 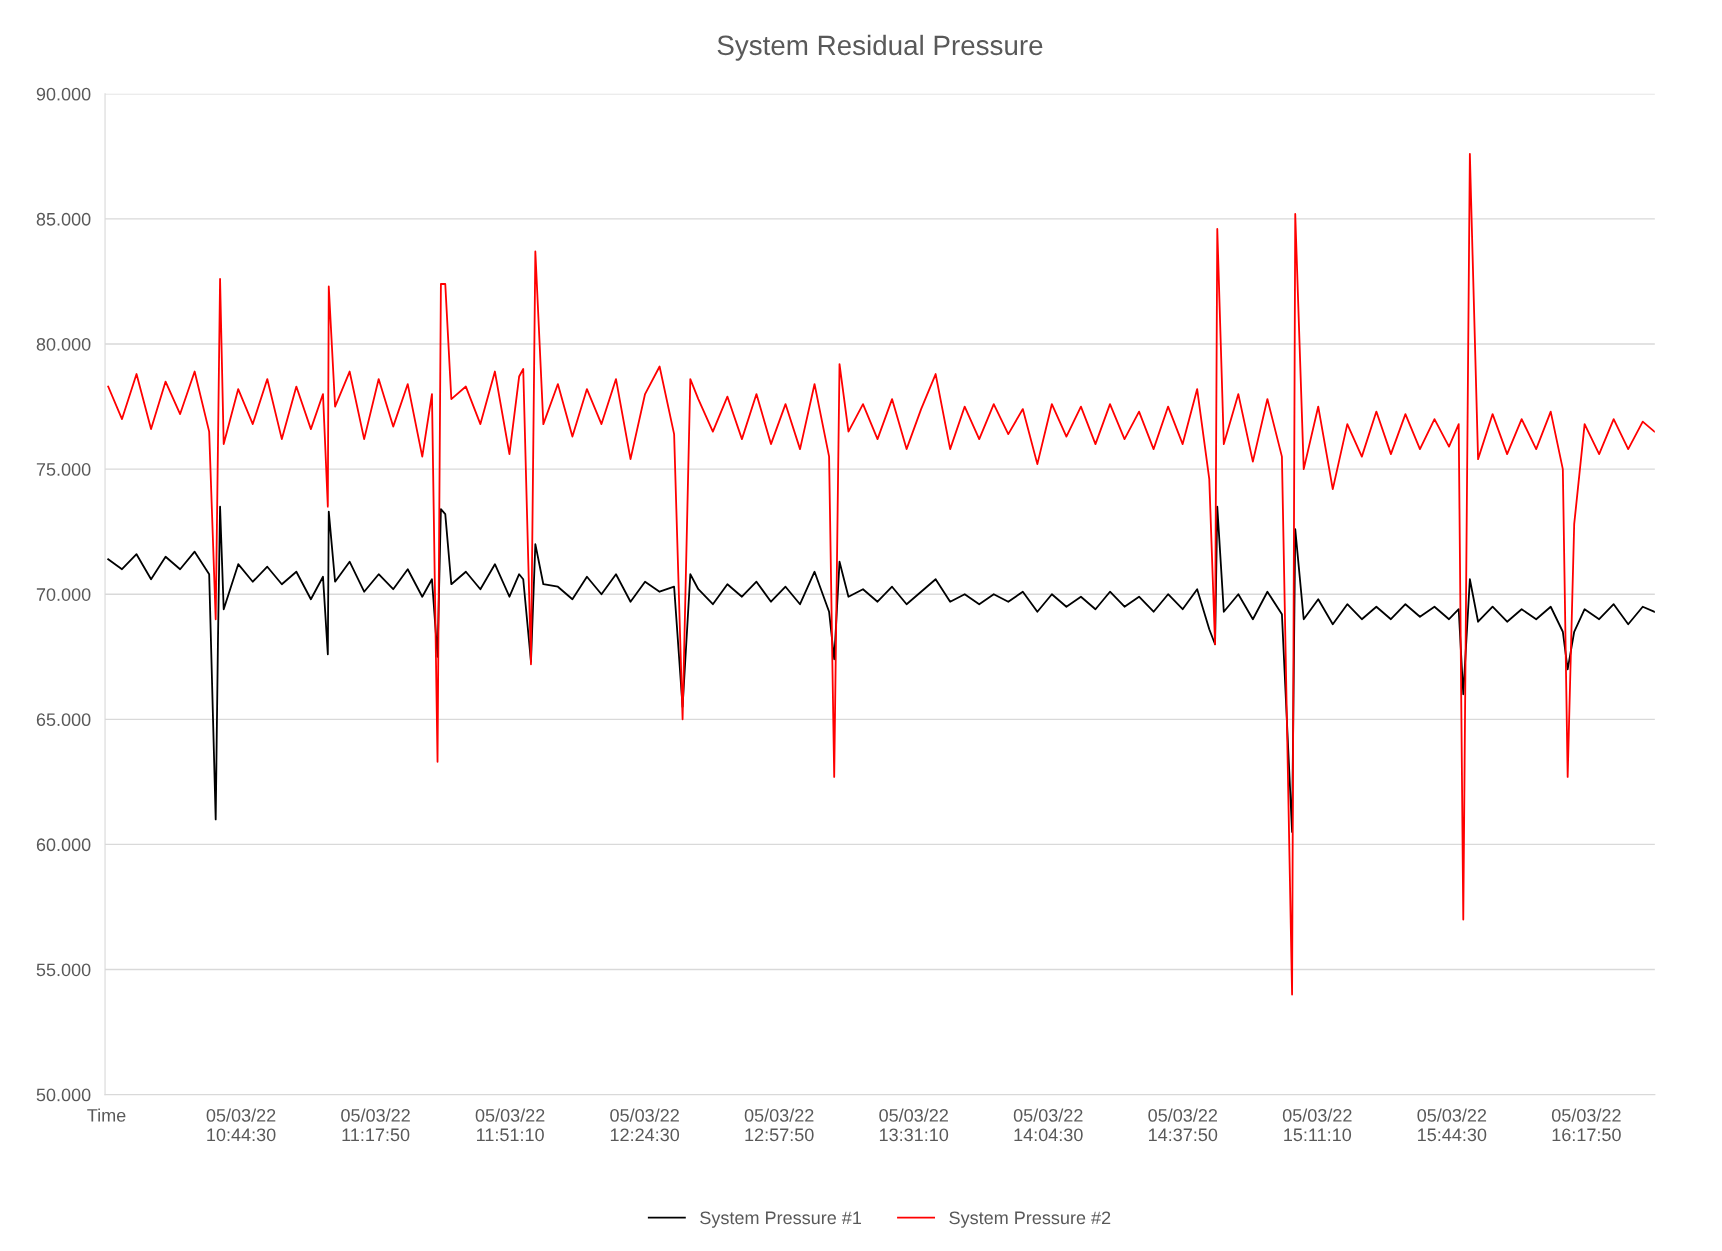 What do you see at coordinates (63, 344) in the screenshot?
I see `y-tick-label: 80.000` at bounding box center [63, 344].